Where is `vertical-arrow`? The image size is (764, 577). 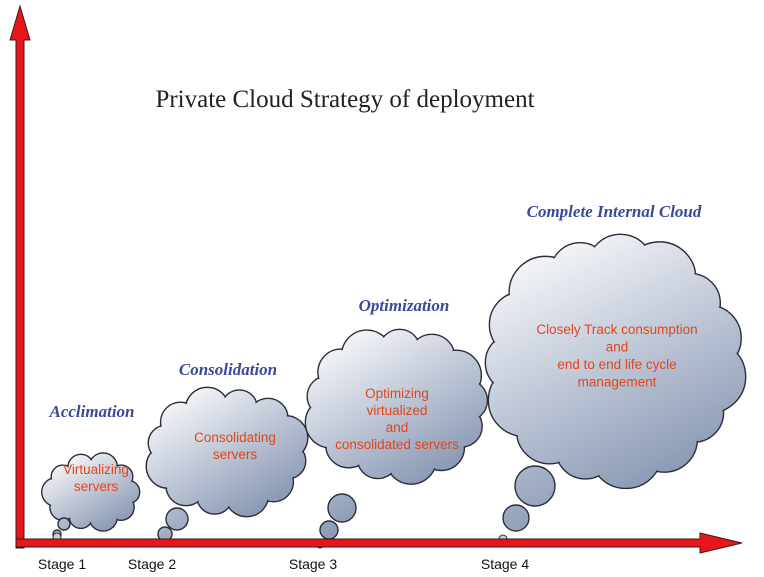
vertical-arrow is located at coordinates (20, 276).